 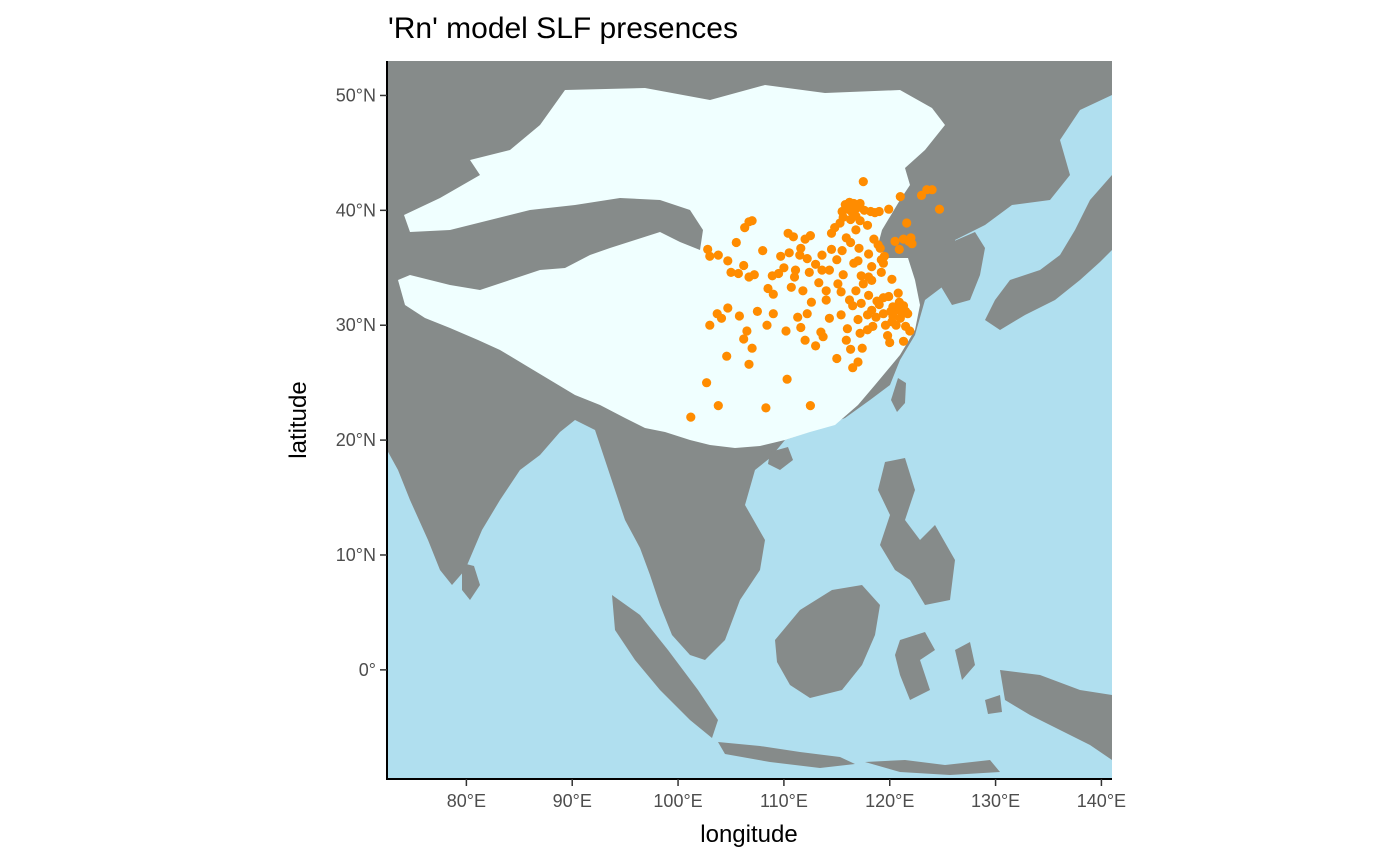 I want to click on y-axis-ticks: 0° 10°N 20°N 30°N 40°N 50°N, so click(x=361, y=382).